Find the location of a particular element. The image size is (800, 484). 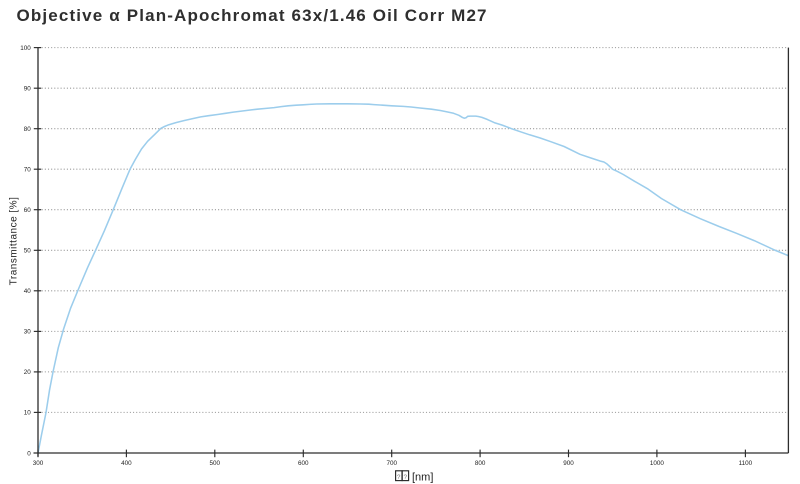

svg-text: 300 is located at coordinates (38, 463).